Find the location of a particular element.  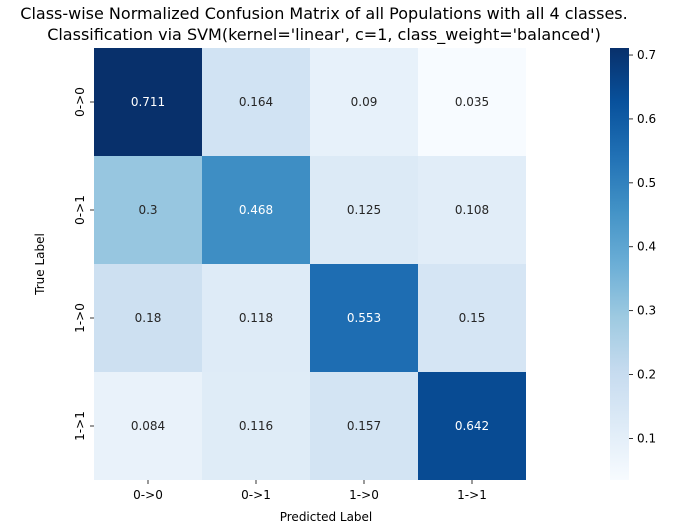

x-axis-ticks: 0->0 0->1 1->0 1->1 is located at coordinates (310, 491).